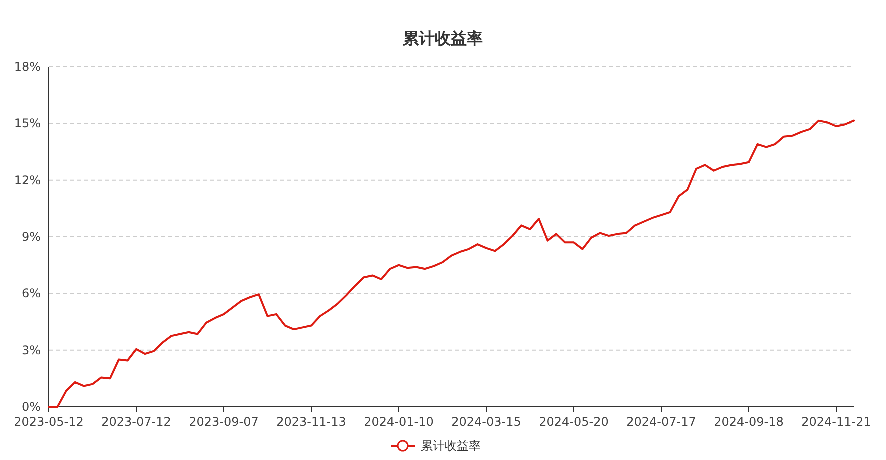 The width and height of the screenshot is (886, 460). I want to click on y-tick-label: 15%, so click(27, 123).